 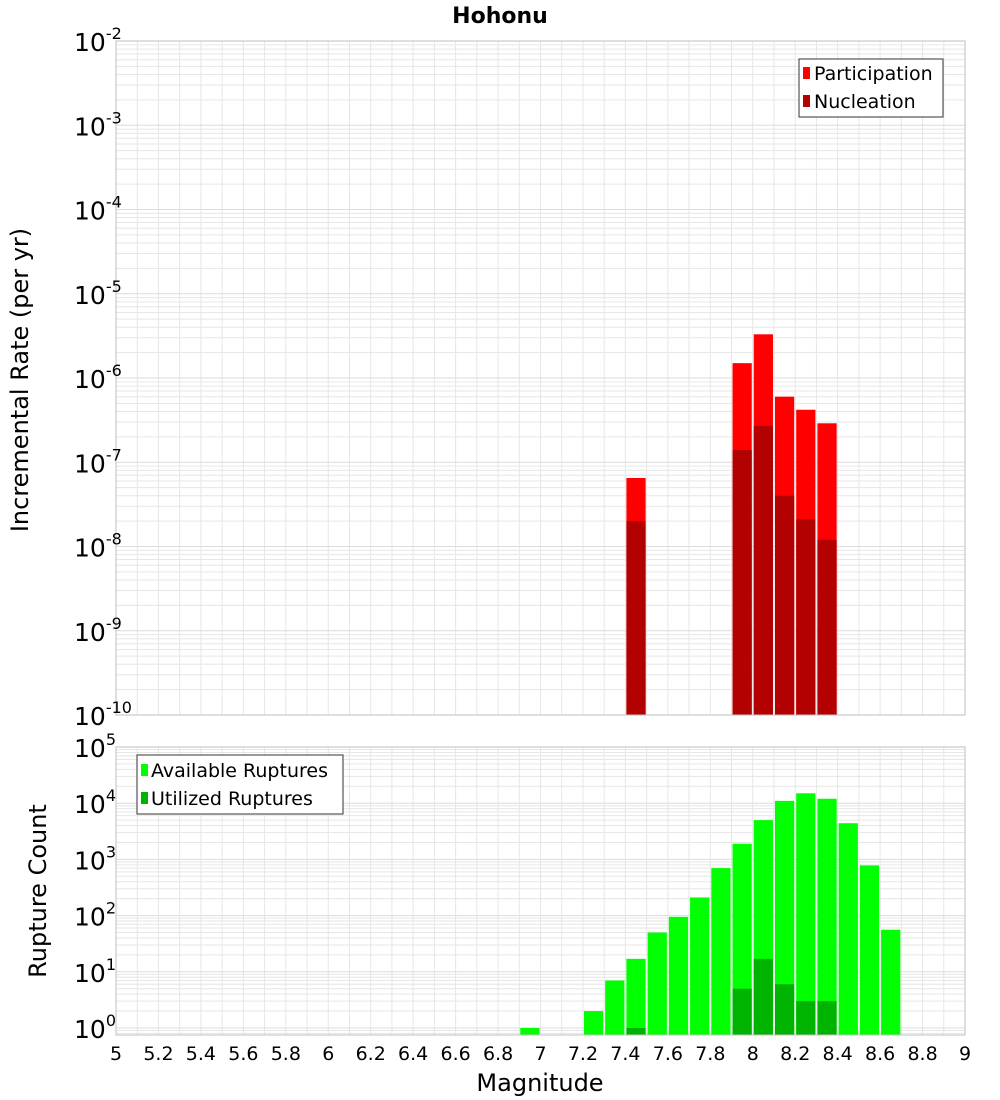 I want to click on chart-title: Hohonu, so click(x=500, y=16).